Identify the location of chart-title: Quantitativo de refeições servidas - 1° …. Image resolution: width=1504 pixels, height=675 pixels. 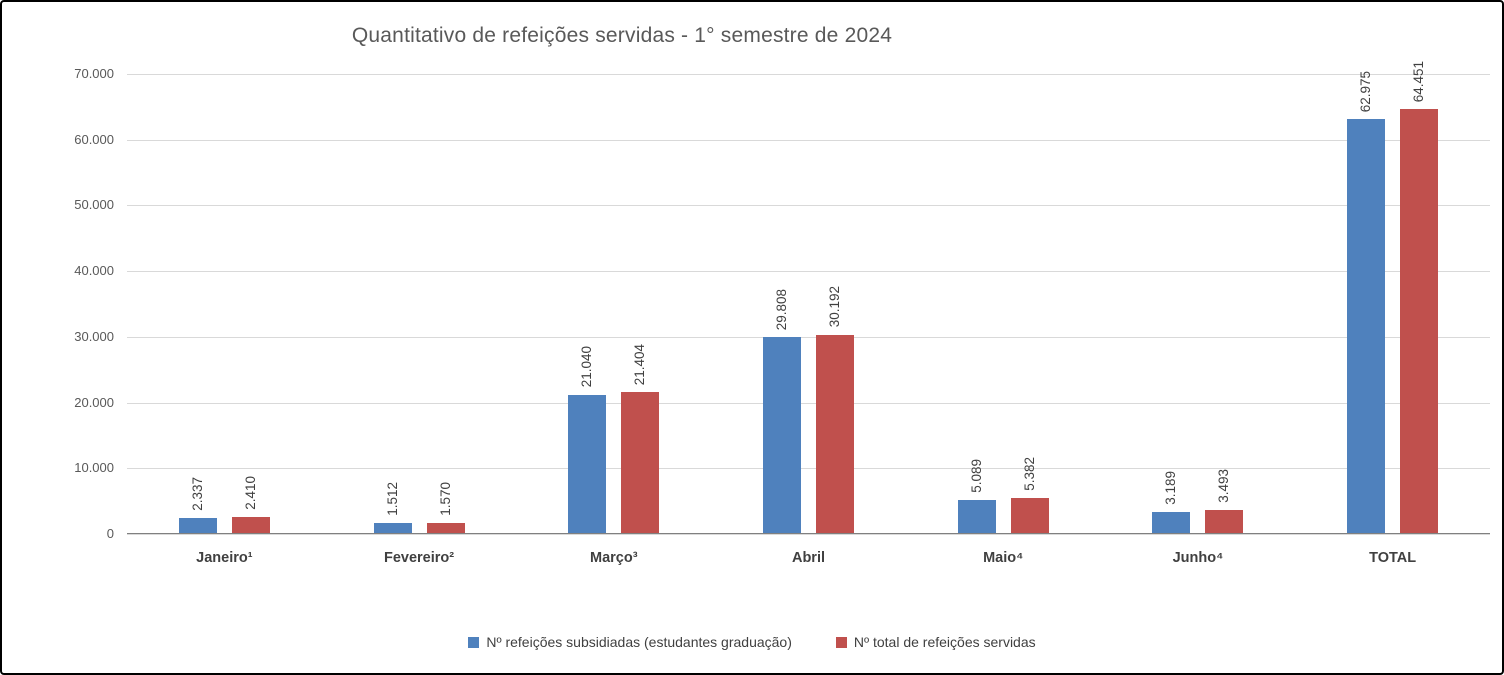
(622, 35).